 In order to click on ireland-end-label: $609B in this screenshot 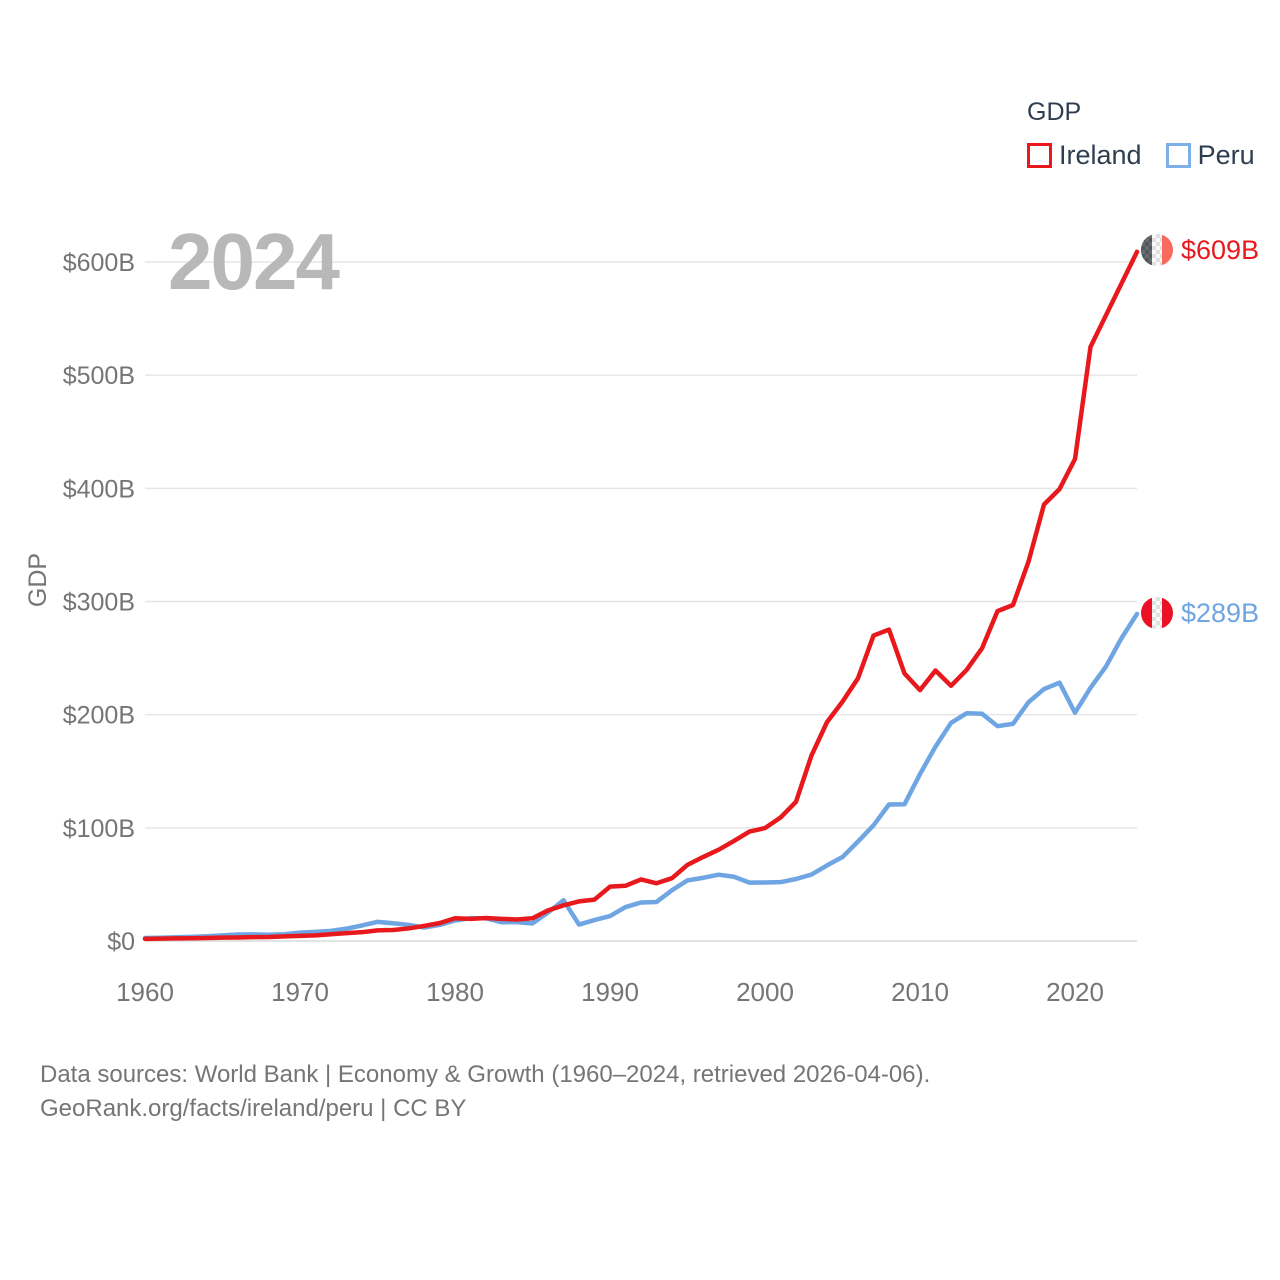, I will do `click(1200, 250)`.